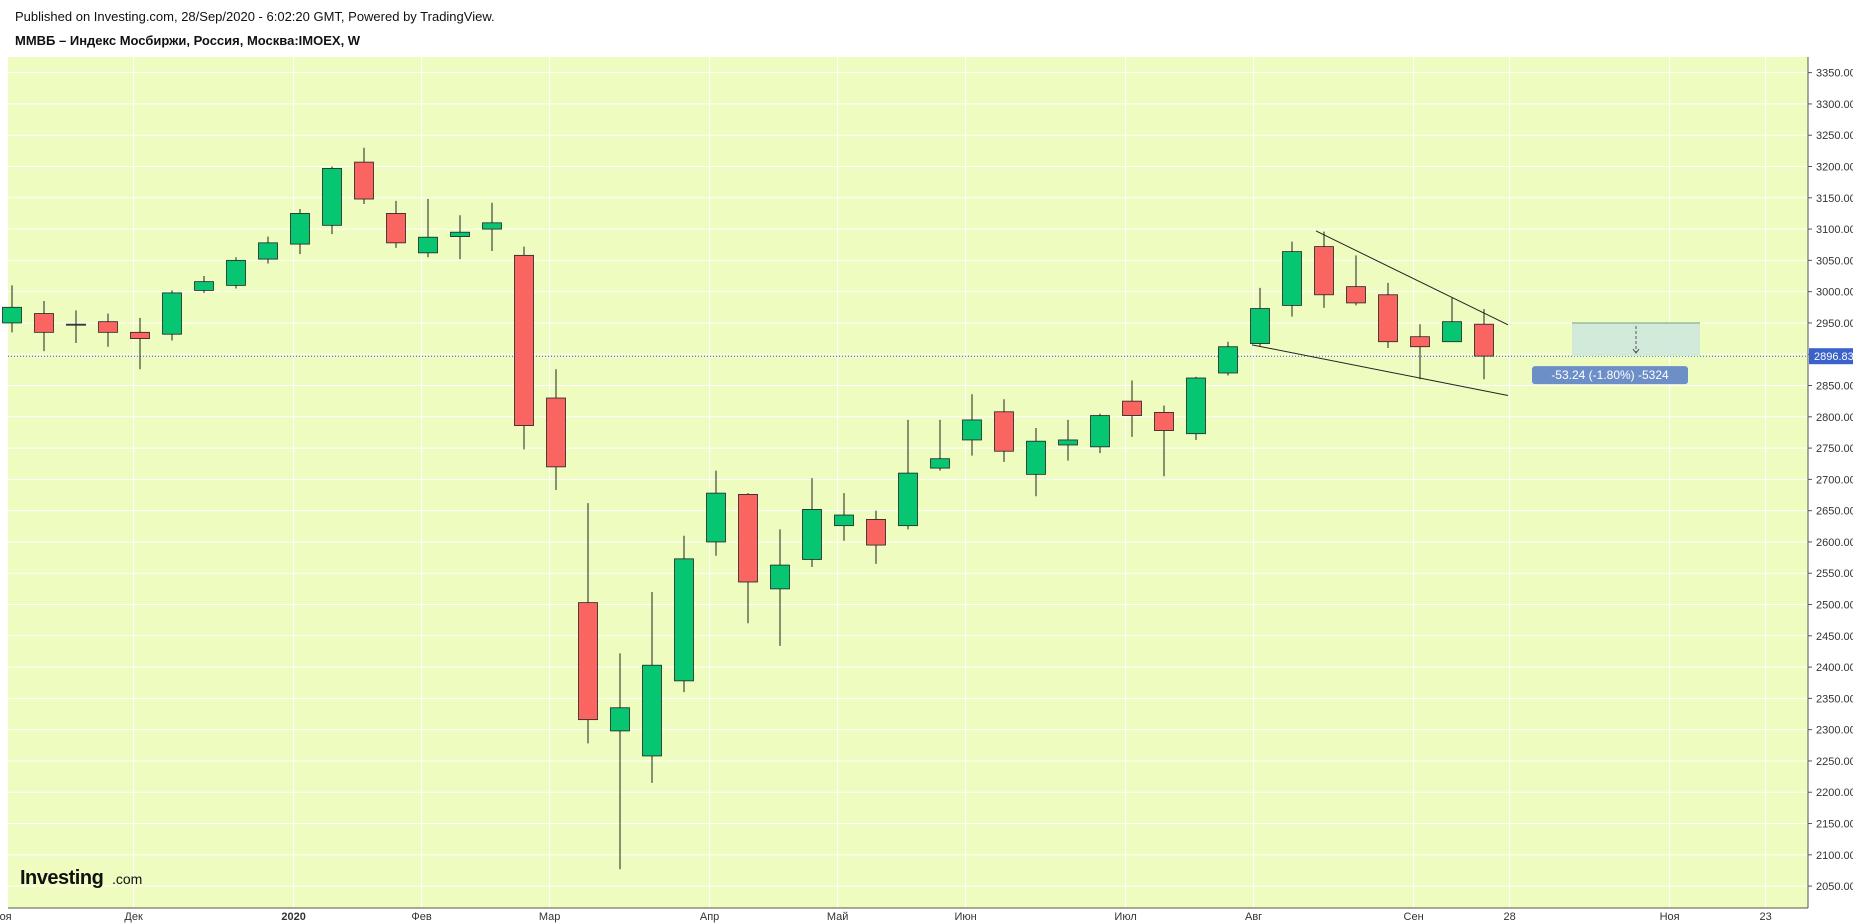 This screenshot has width=1853, height=924. Describe the element at coordinates (1834, 136) in the screenshot. I see `price-tick-label: 3250.00` at that location.